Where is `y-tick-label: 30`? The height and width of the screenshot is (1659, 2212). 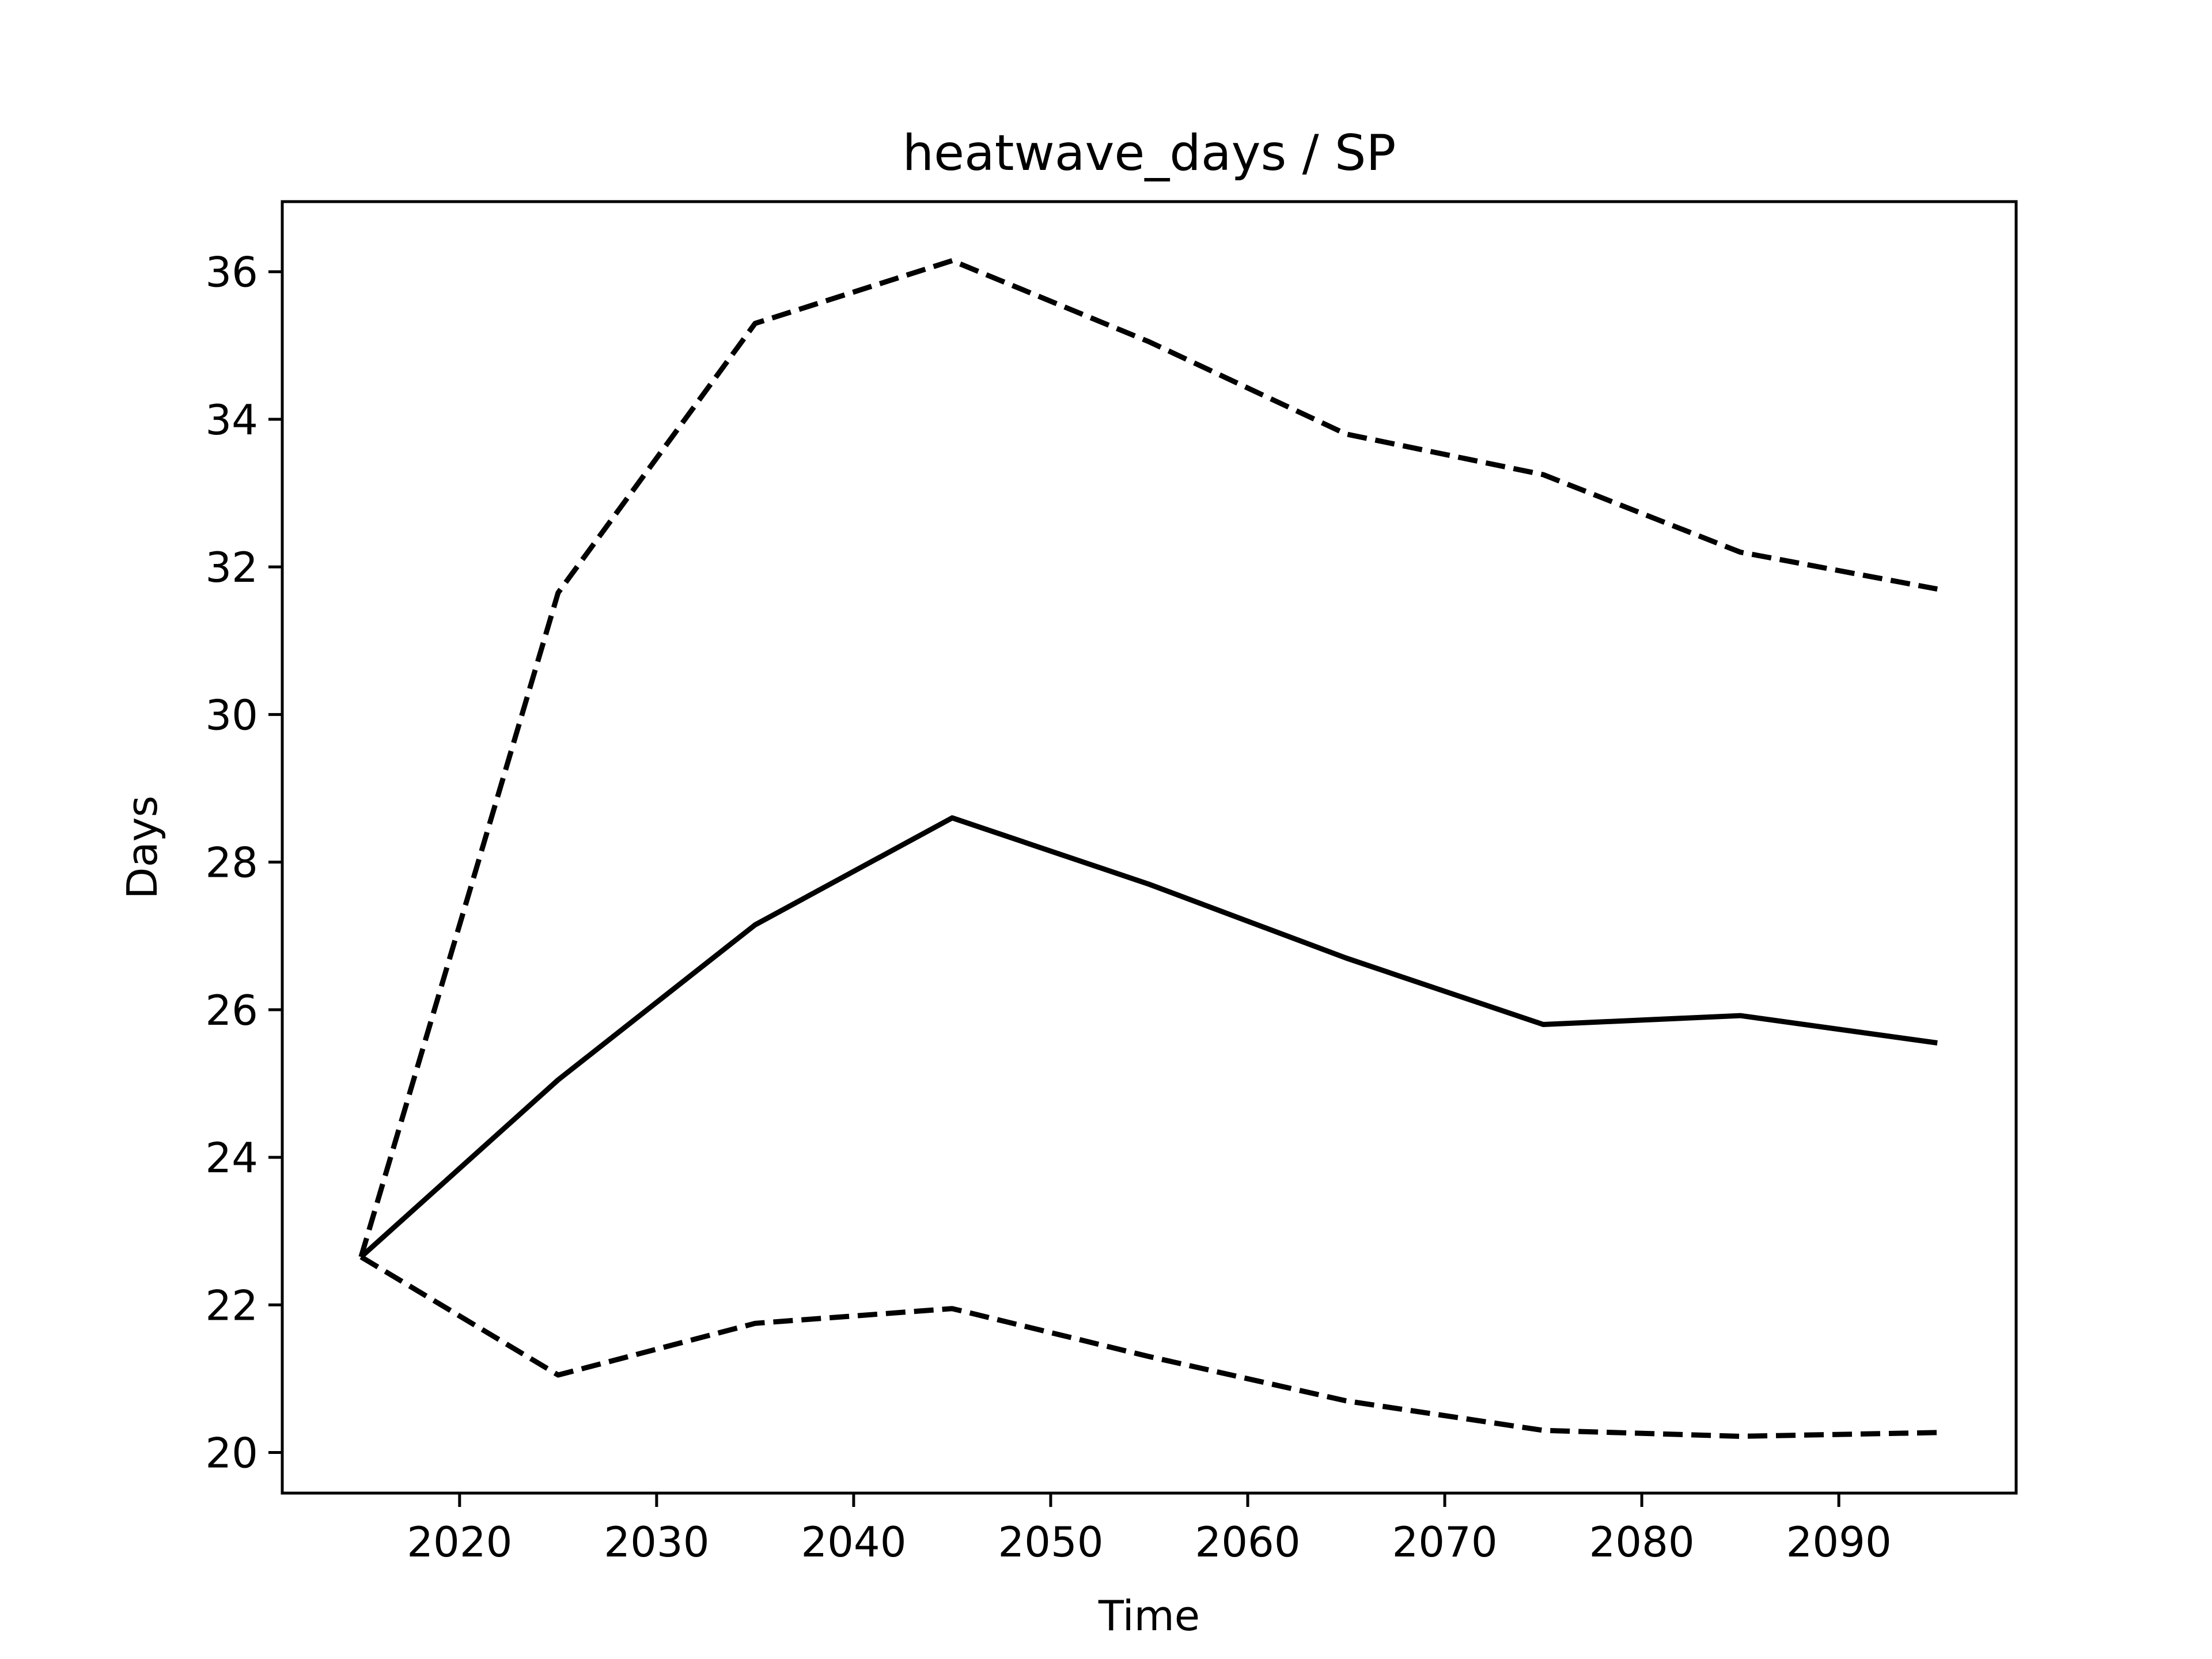 y-tick-label: 30 is located at coordinates (231, 715).